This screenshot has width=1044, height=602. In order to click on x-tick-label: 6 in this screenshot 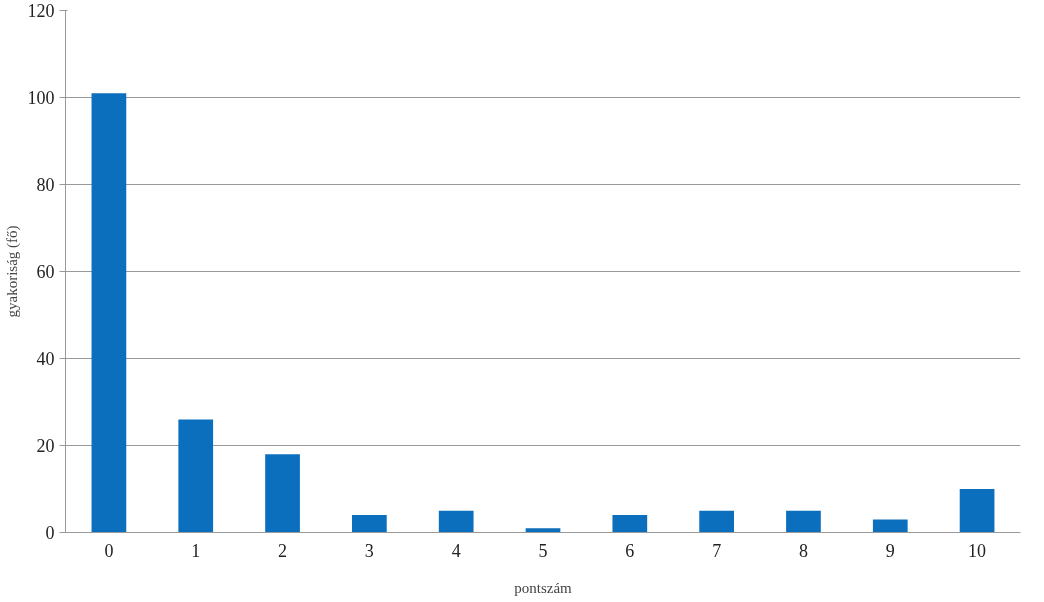, I will do `click(630, 550)`.